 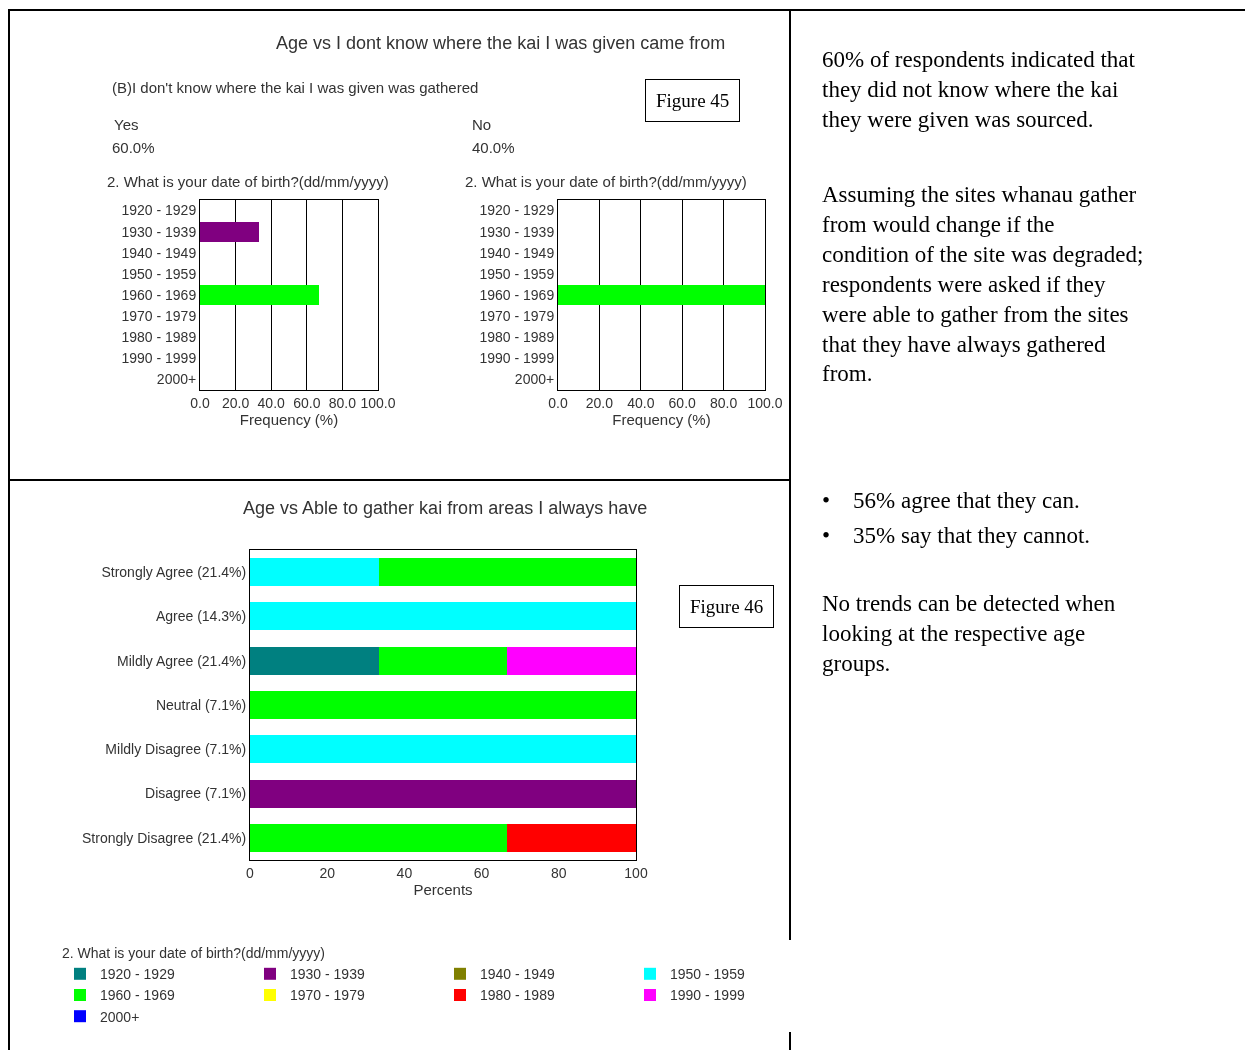 I want to click on legend-label: 1990 - 1999, so click(x=707, y=995).